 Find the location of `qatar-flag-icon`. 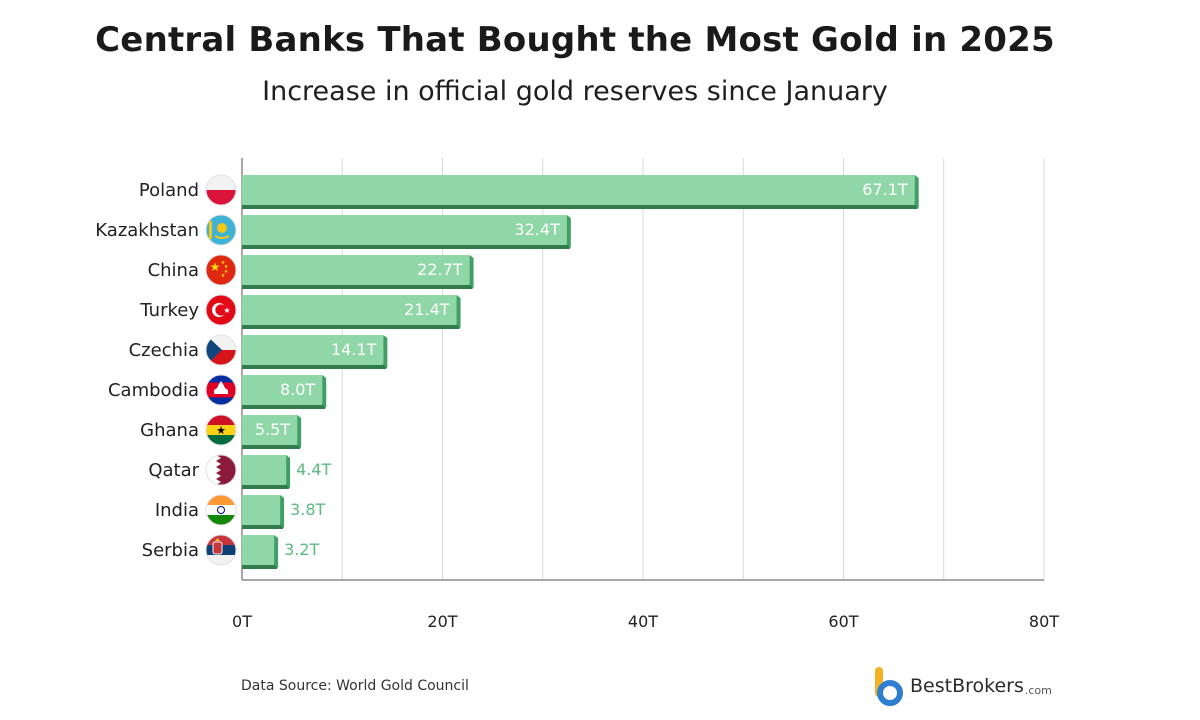

qatar-flag-icon is located at coordinates (221, 470).